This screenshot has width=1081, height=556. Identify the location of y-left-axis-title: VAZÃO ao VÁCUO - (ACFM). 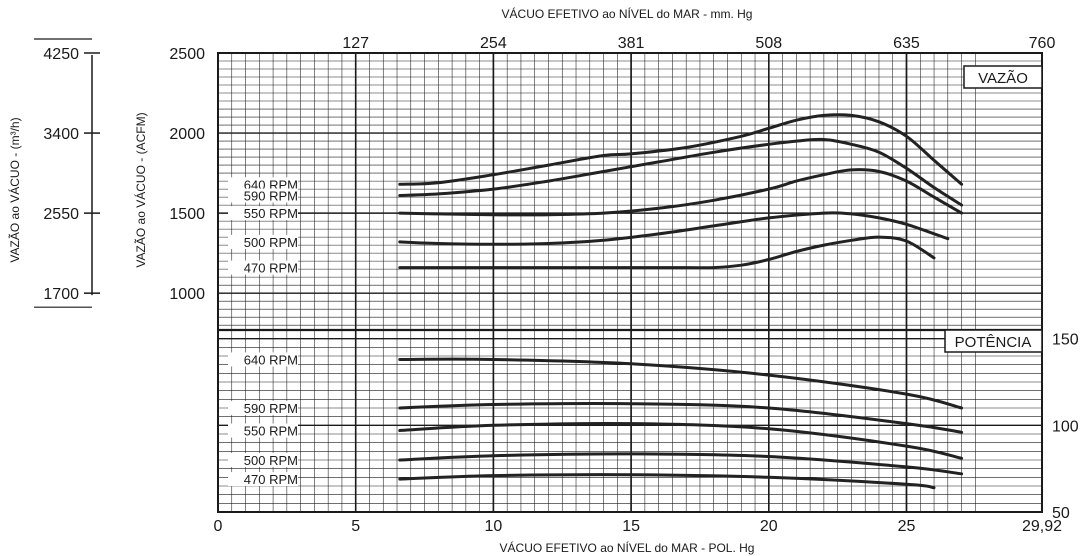
(140, 189).